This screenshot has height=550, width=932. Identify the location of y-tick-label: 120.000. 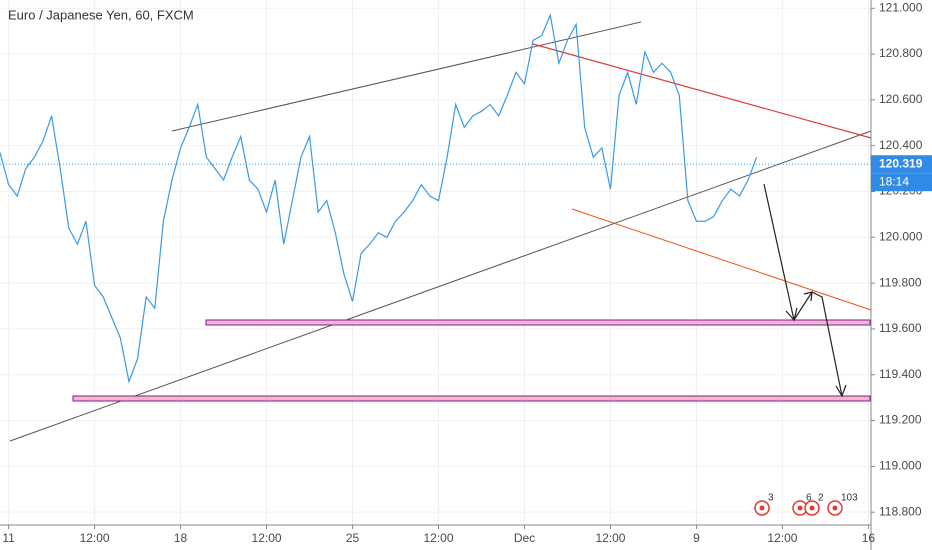
(901, 236).